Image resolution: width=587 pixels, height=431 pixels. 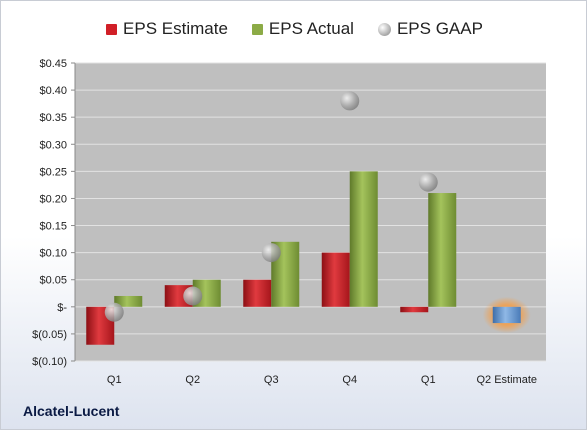 What do you see at coordinates (49, 335) in the screenshot?
I see `y-tick-label: $(0.05)` at bounding box center [49, 335].